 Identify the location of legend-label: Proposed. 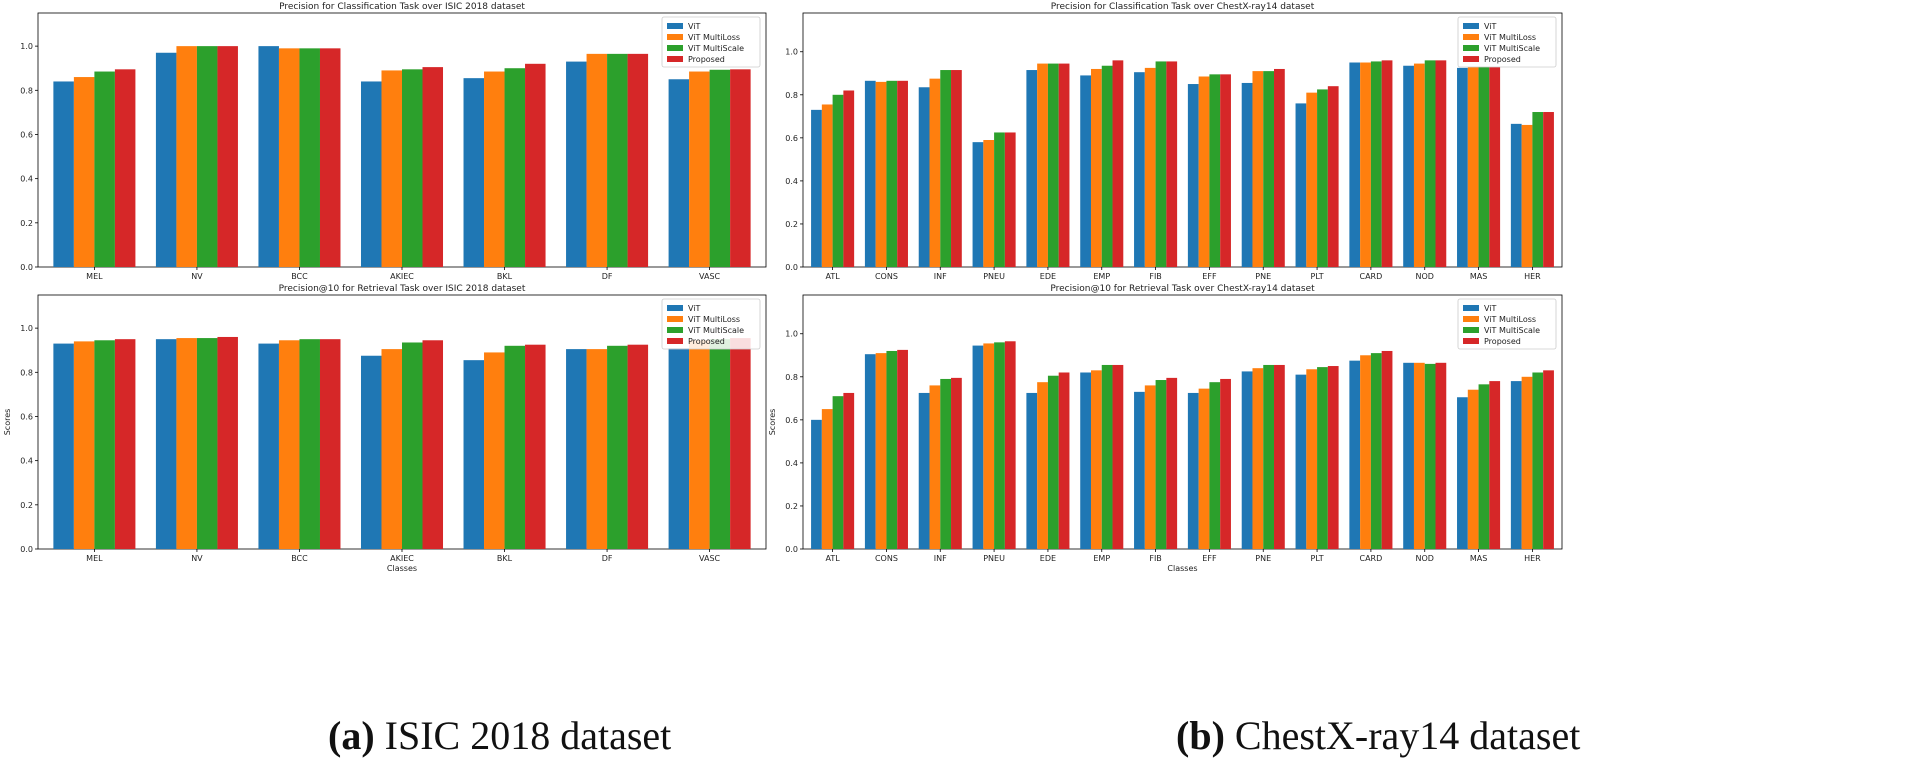
(1502, 341).